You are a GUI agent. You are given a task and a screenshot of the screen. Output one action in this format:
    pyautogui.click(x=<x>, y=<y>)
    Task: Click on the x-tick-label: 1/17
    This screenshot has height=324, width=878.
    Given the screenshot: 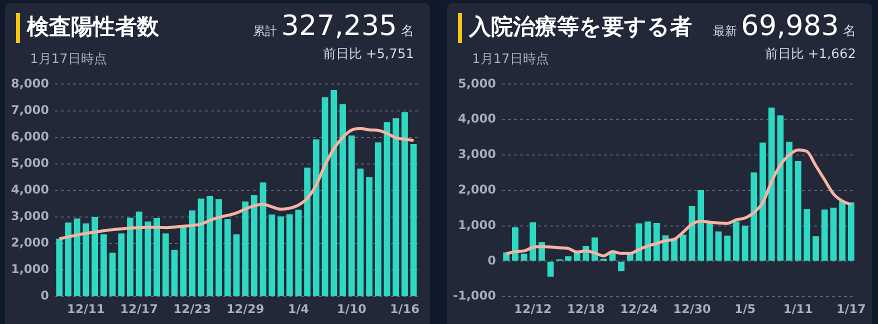 What is the action you would take?
    pyautogui.click(x=851, y=309)
    